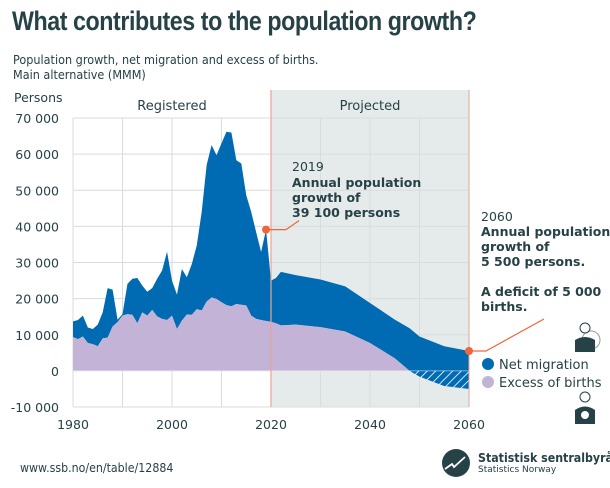 This screenshot has width=610, height=488. What do you see at coordinates (37, 226) in the screenshot?
I see `y-tick-label: 40 000` at bounding box center [37, 226].